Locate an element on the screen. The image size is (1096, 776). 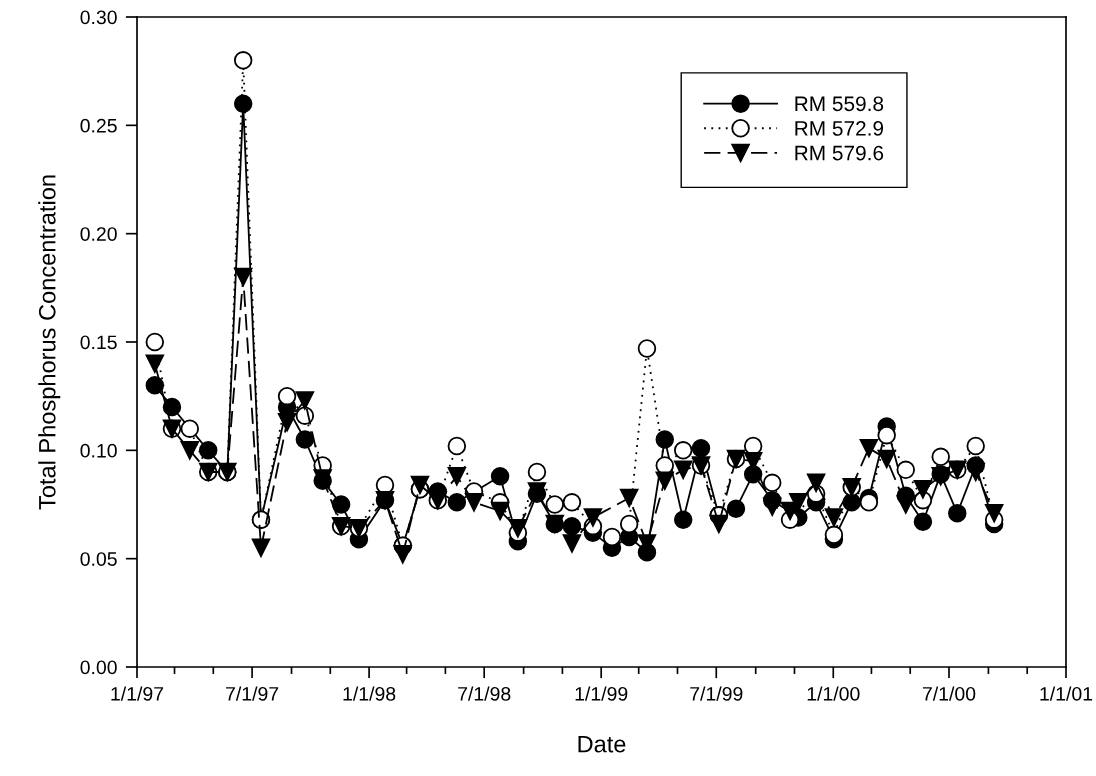
x-tick-label: 1/1/97 is located at coordinates (137, 693).